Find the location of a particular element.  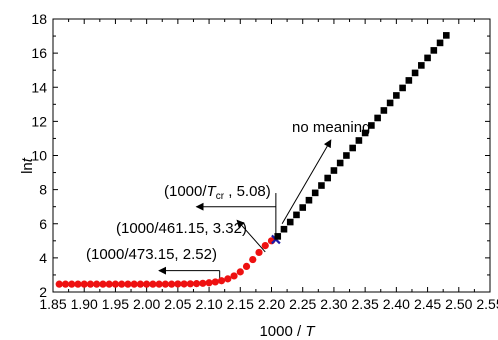

x-tick-label: 2.10 is located at coordinates (208, 304).